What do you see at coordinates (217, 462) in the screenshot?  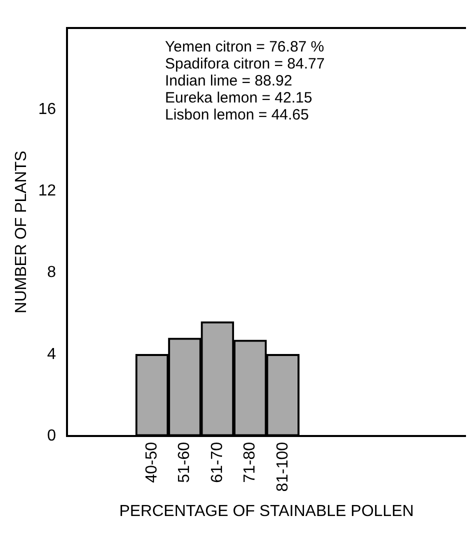 I see `x-tick-label: 61-70` at bounding box center [217, 462].